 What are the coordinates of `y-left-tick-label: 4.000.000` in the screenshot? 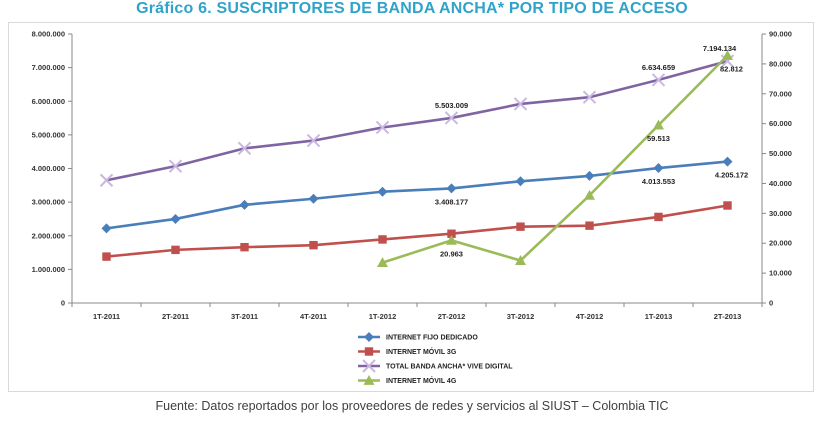 It's located at (48, 168).